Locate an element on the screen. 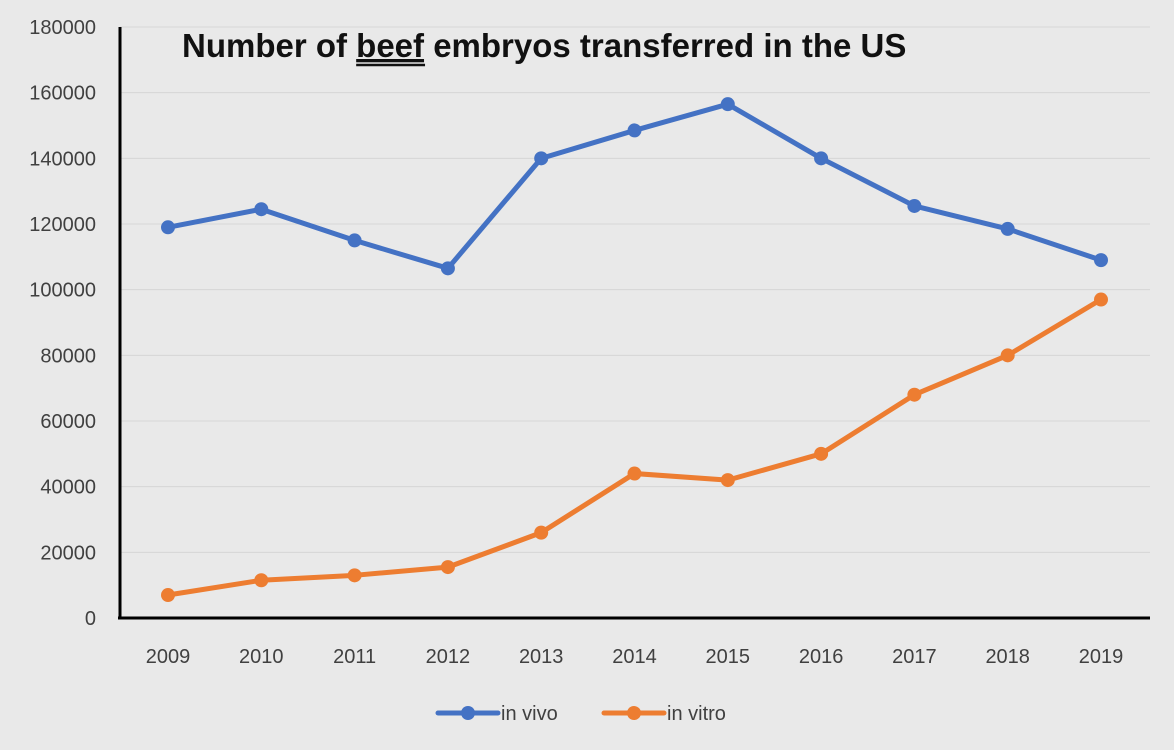 The width and height of the screenshot is (1174, 750). y-tick-label: 120000 is located at coordinates (62, 225).